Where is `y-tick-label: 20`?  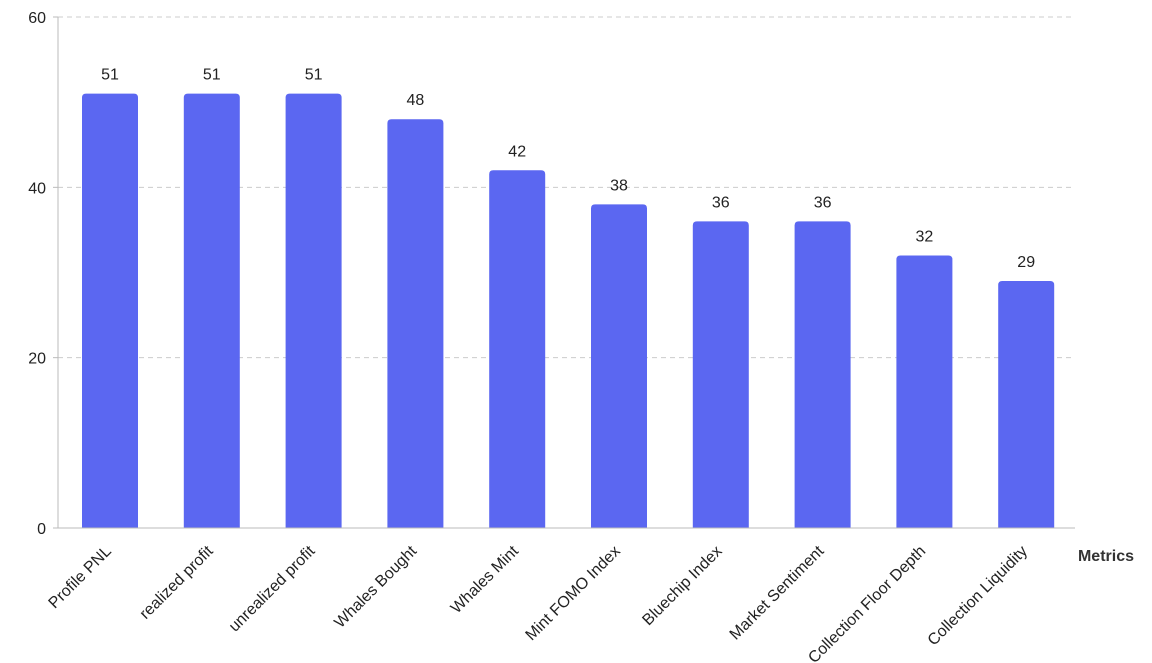
y-tick-label: 20 is located at coordinates (37, 359).